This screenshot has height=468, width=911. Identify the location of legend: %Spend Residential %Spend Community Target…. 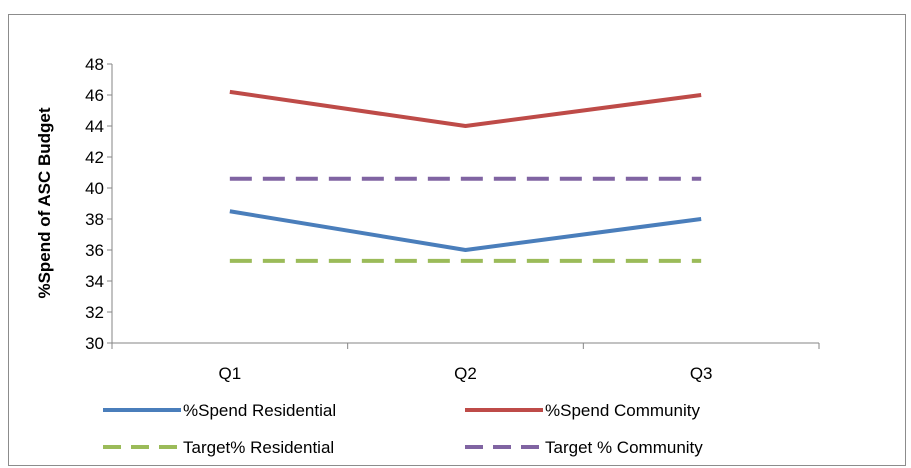
(403, 429).